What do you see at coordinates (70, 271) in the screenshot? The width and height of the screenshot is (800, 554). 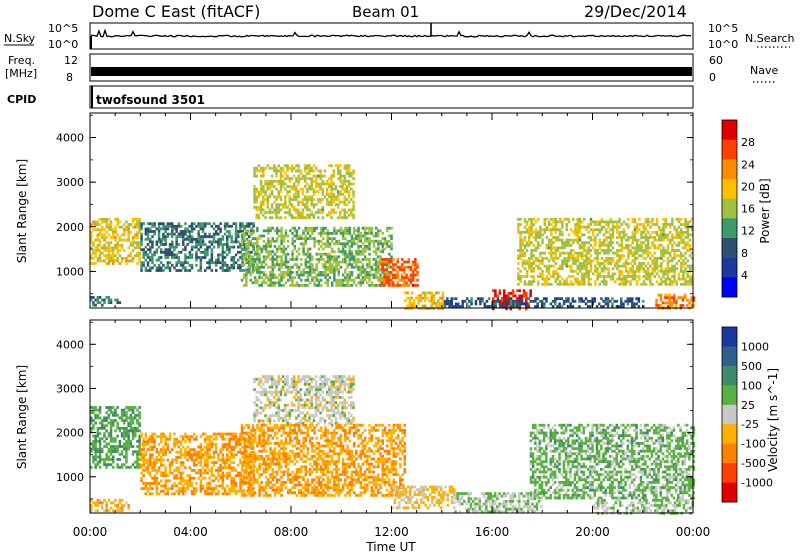 I see `y-tick-label: 1000` at bounding box center [70, 271].